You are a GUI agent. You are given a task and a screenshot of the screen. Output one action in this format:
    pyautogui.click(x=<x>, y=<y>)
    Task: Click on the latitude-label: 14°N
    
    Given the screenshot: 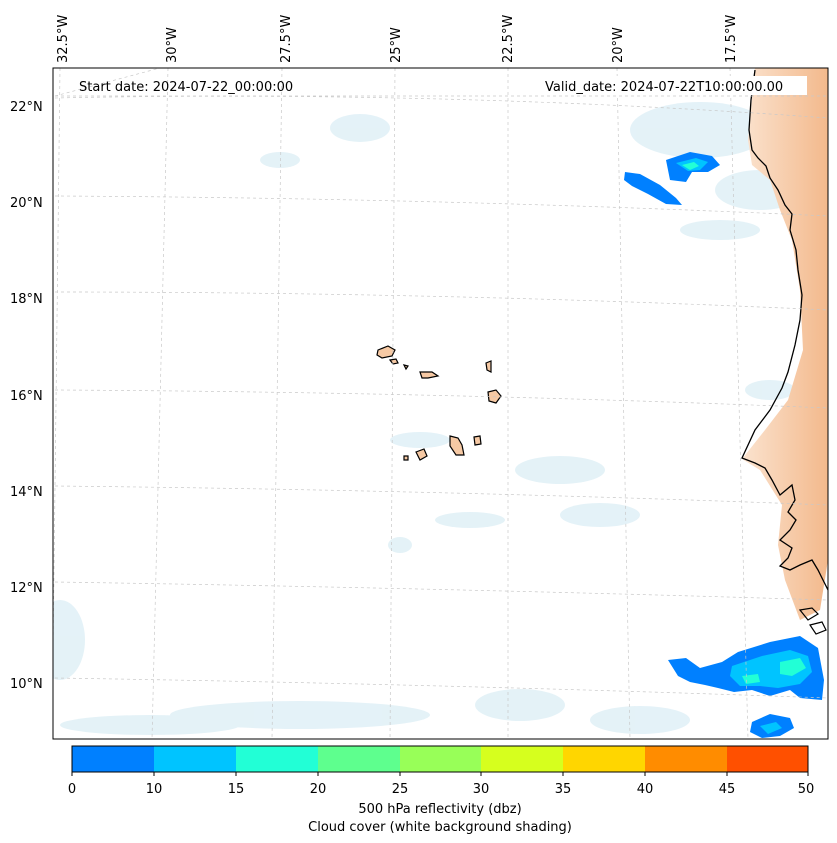 What is the action you would take?
    pyautogui.click(x=26, y=492)
    